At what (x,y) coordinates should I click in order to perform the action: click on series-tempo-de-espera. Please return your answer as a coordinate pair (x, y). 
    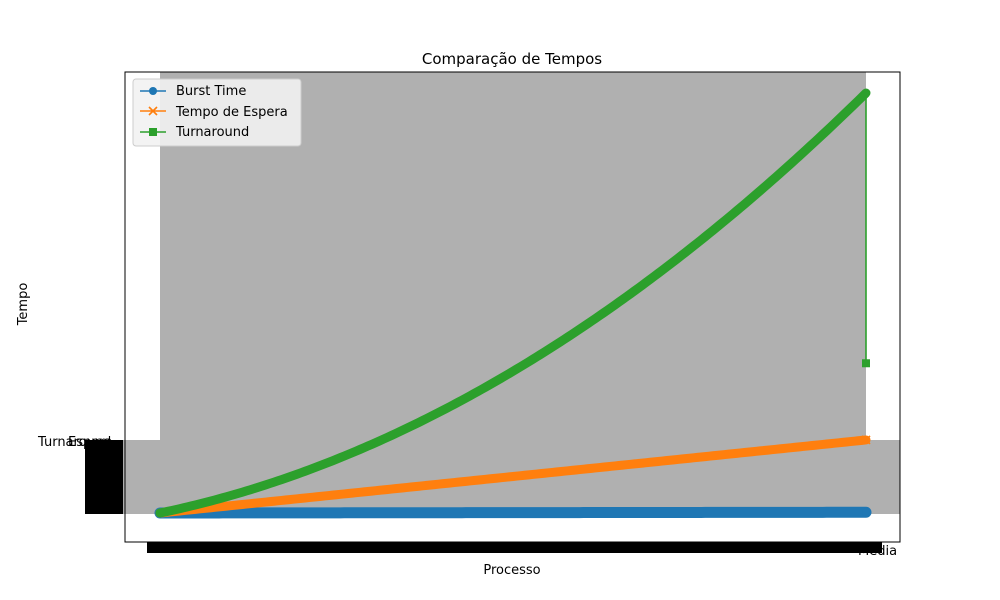
    Looking at the image, I should click on (513, 476).